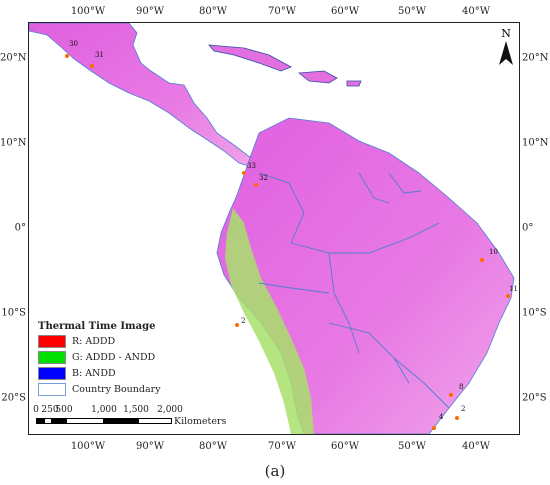 This screenshot has width=550, height=485. I want to click on latitude-label-right: 10°S, so click(534, 313).